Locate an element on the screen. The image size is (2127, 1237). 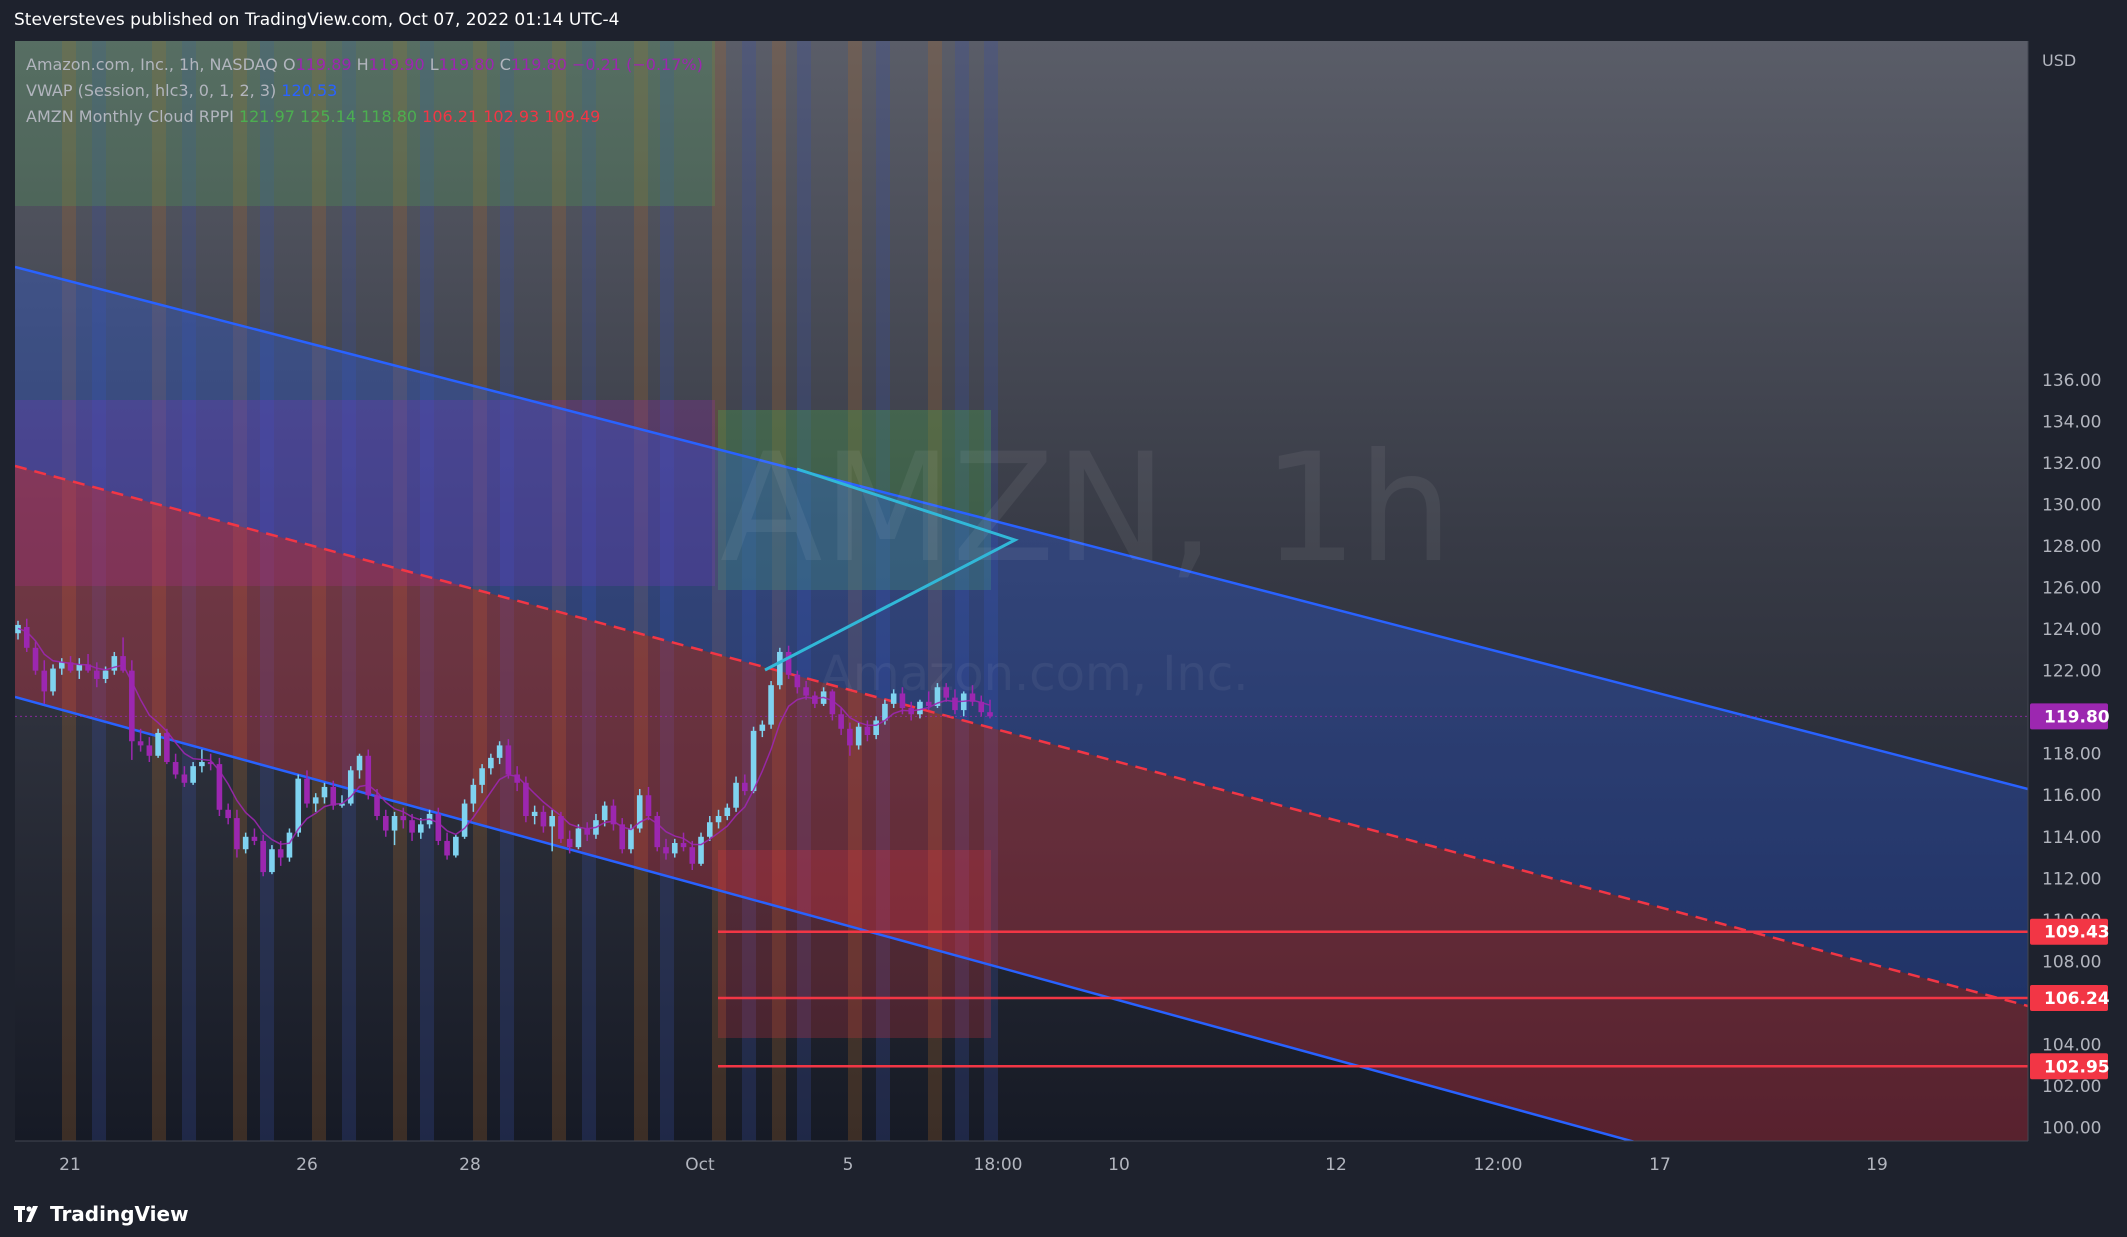
cloud-oct-green is located at coordinates (854, 500).